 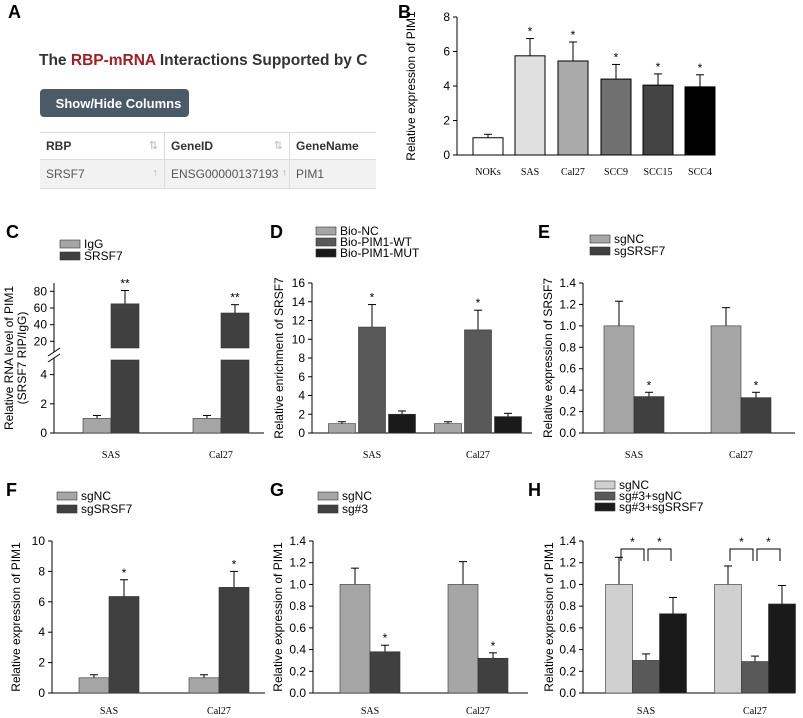 What do you see at coordinates (359, 231) in the screenshot?
I see `legend-label: Bio-NC` at bounding box center [359, 231].